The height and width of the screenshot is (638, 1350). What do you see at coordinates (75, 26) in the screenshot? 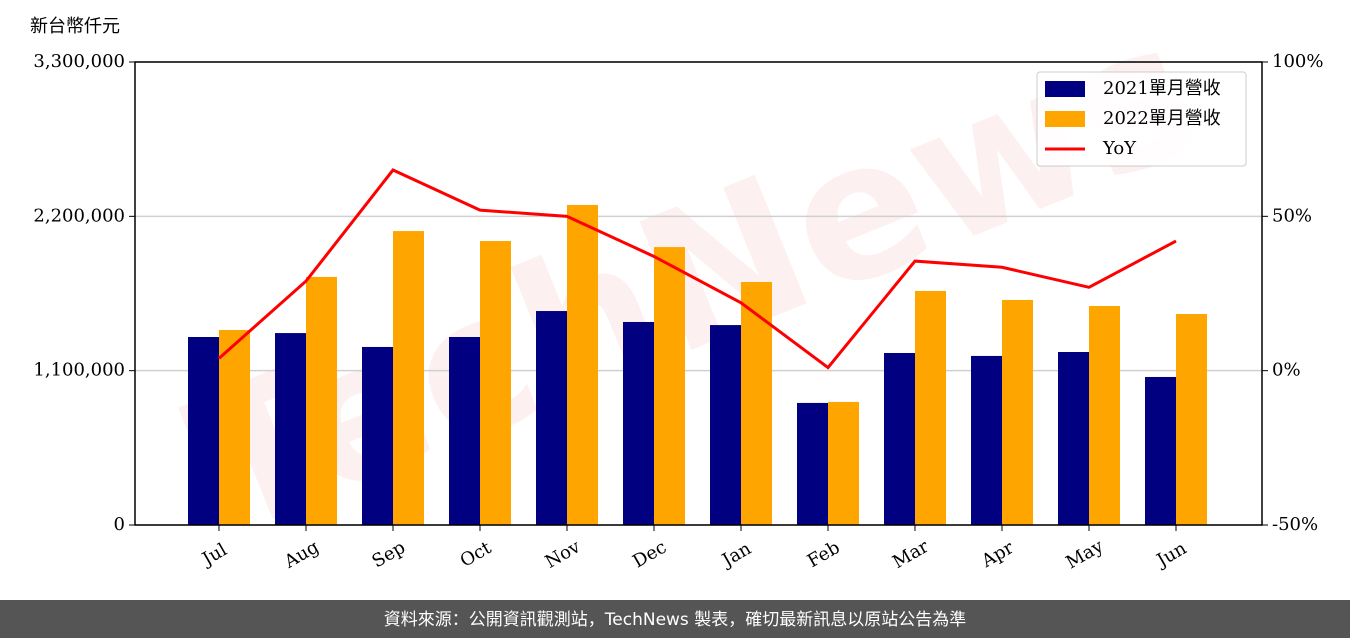
I see `y-axis-label: 新台幣仟元` at bounding box center [75, 26].